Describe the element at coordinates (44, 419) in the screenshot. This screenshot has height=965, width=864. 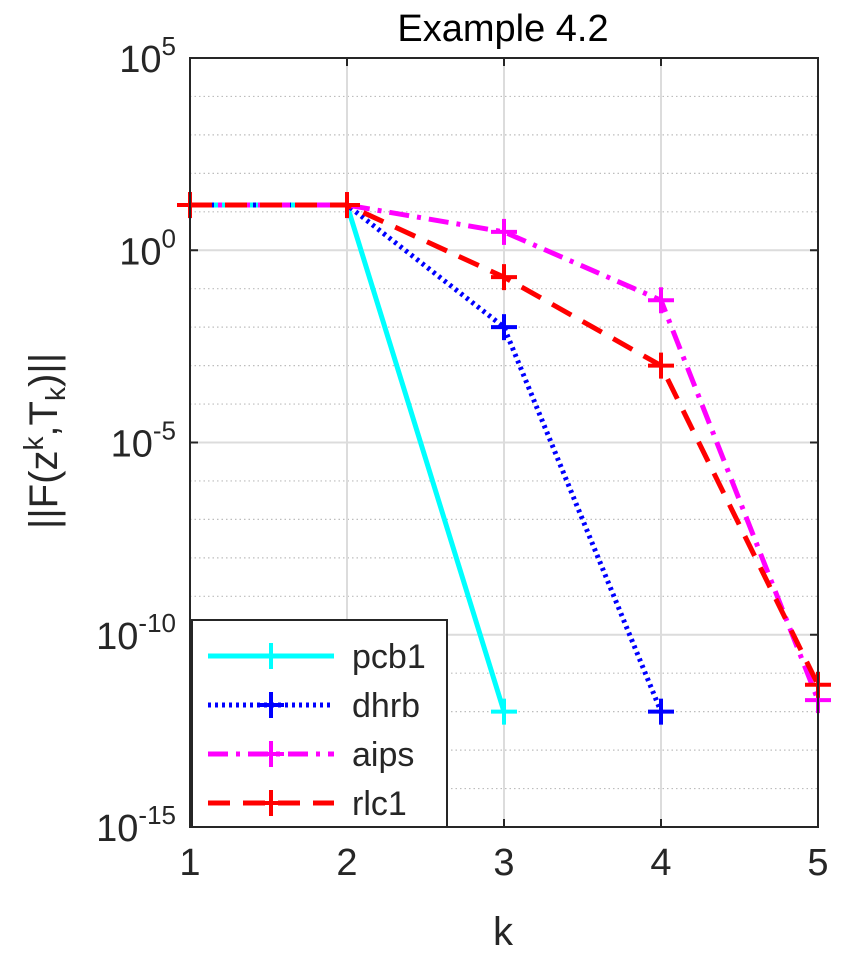
I see `y-label-part-c: ,T` at that location.